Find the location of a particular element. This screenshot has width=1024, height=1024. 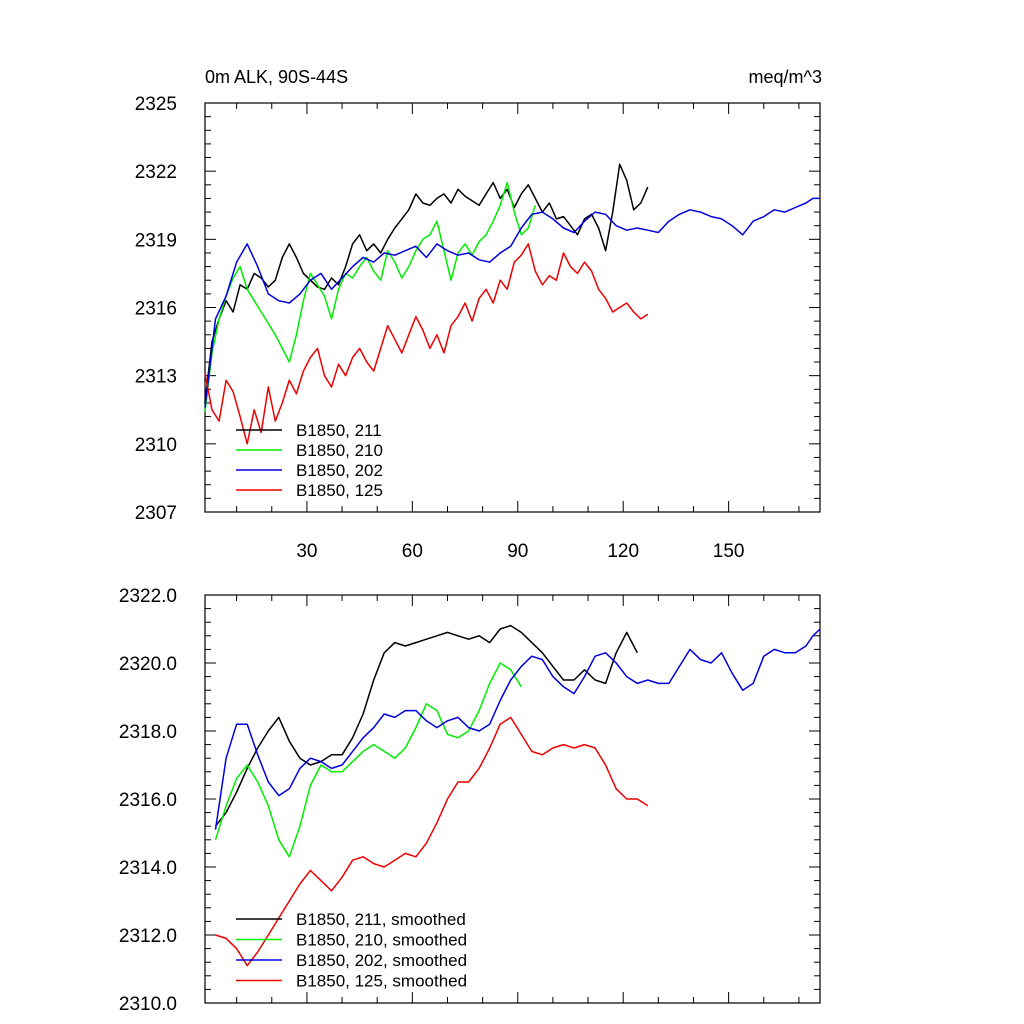

x-tick-label: 120 is located at coordinates (623, 551).